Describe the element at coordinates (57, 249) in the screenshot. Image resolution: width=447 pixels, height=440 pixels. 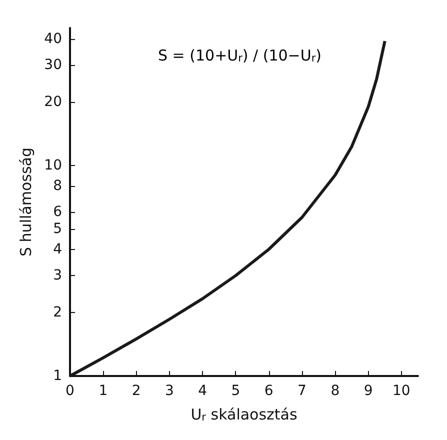
I see `y-tick-label: 4` at that location.